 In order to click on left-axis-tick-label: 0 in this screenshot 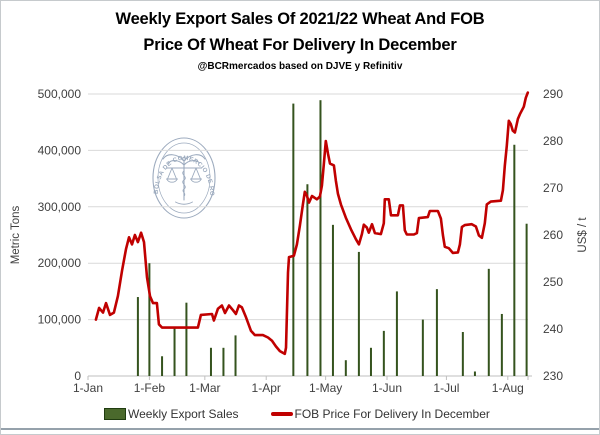, I will do `click(77, 376)`.